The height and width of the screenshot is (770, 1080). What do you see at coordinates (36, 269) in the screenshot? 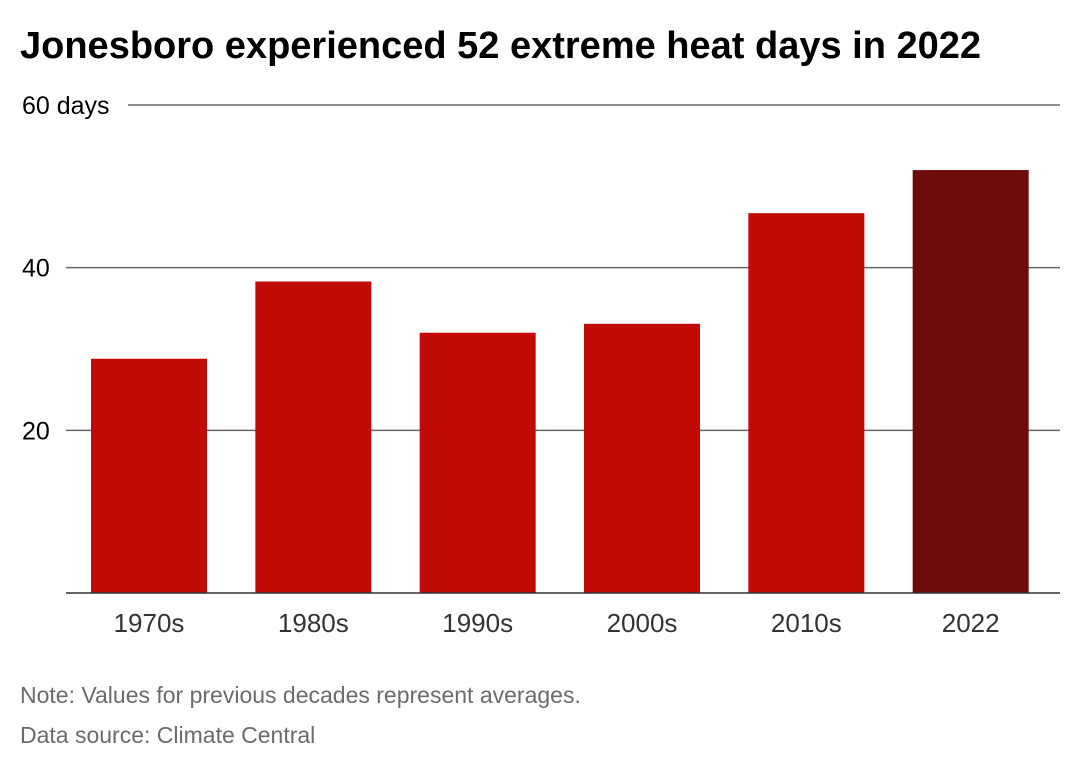
I see `y-tick-label: 40` at bounding box center [36, 269].